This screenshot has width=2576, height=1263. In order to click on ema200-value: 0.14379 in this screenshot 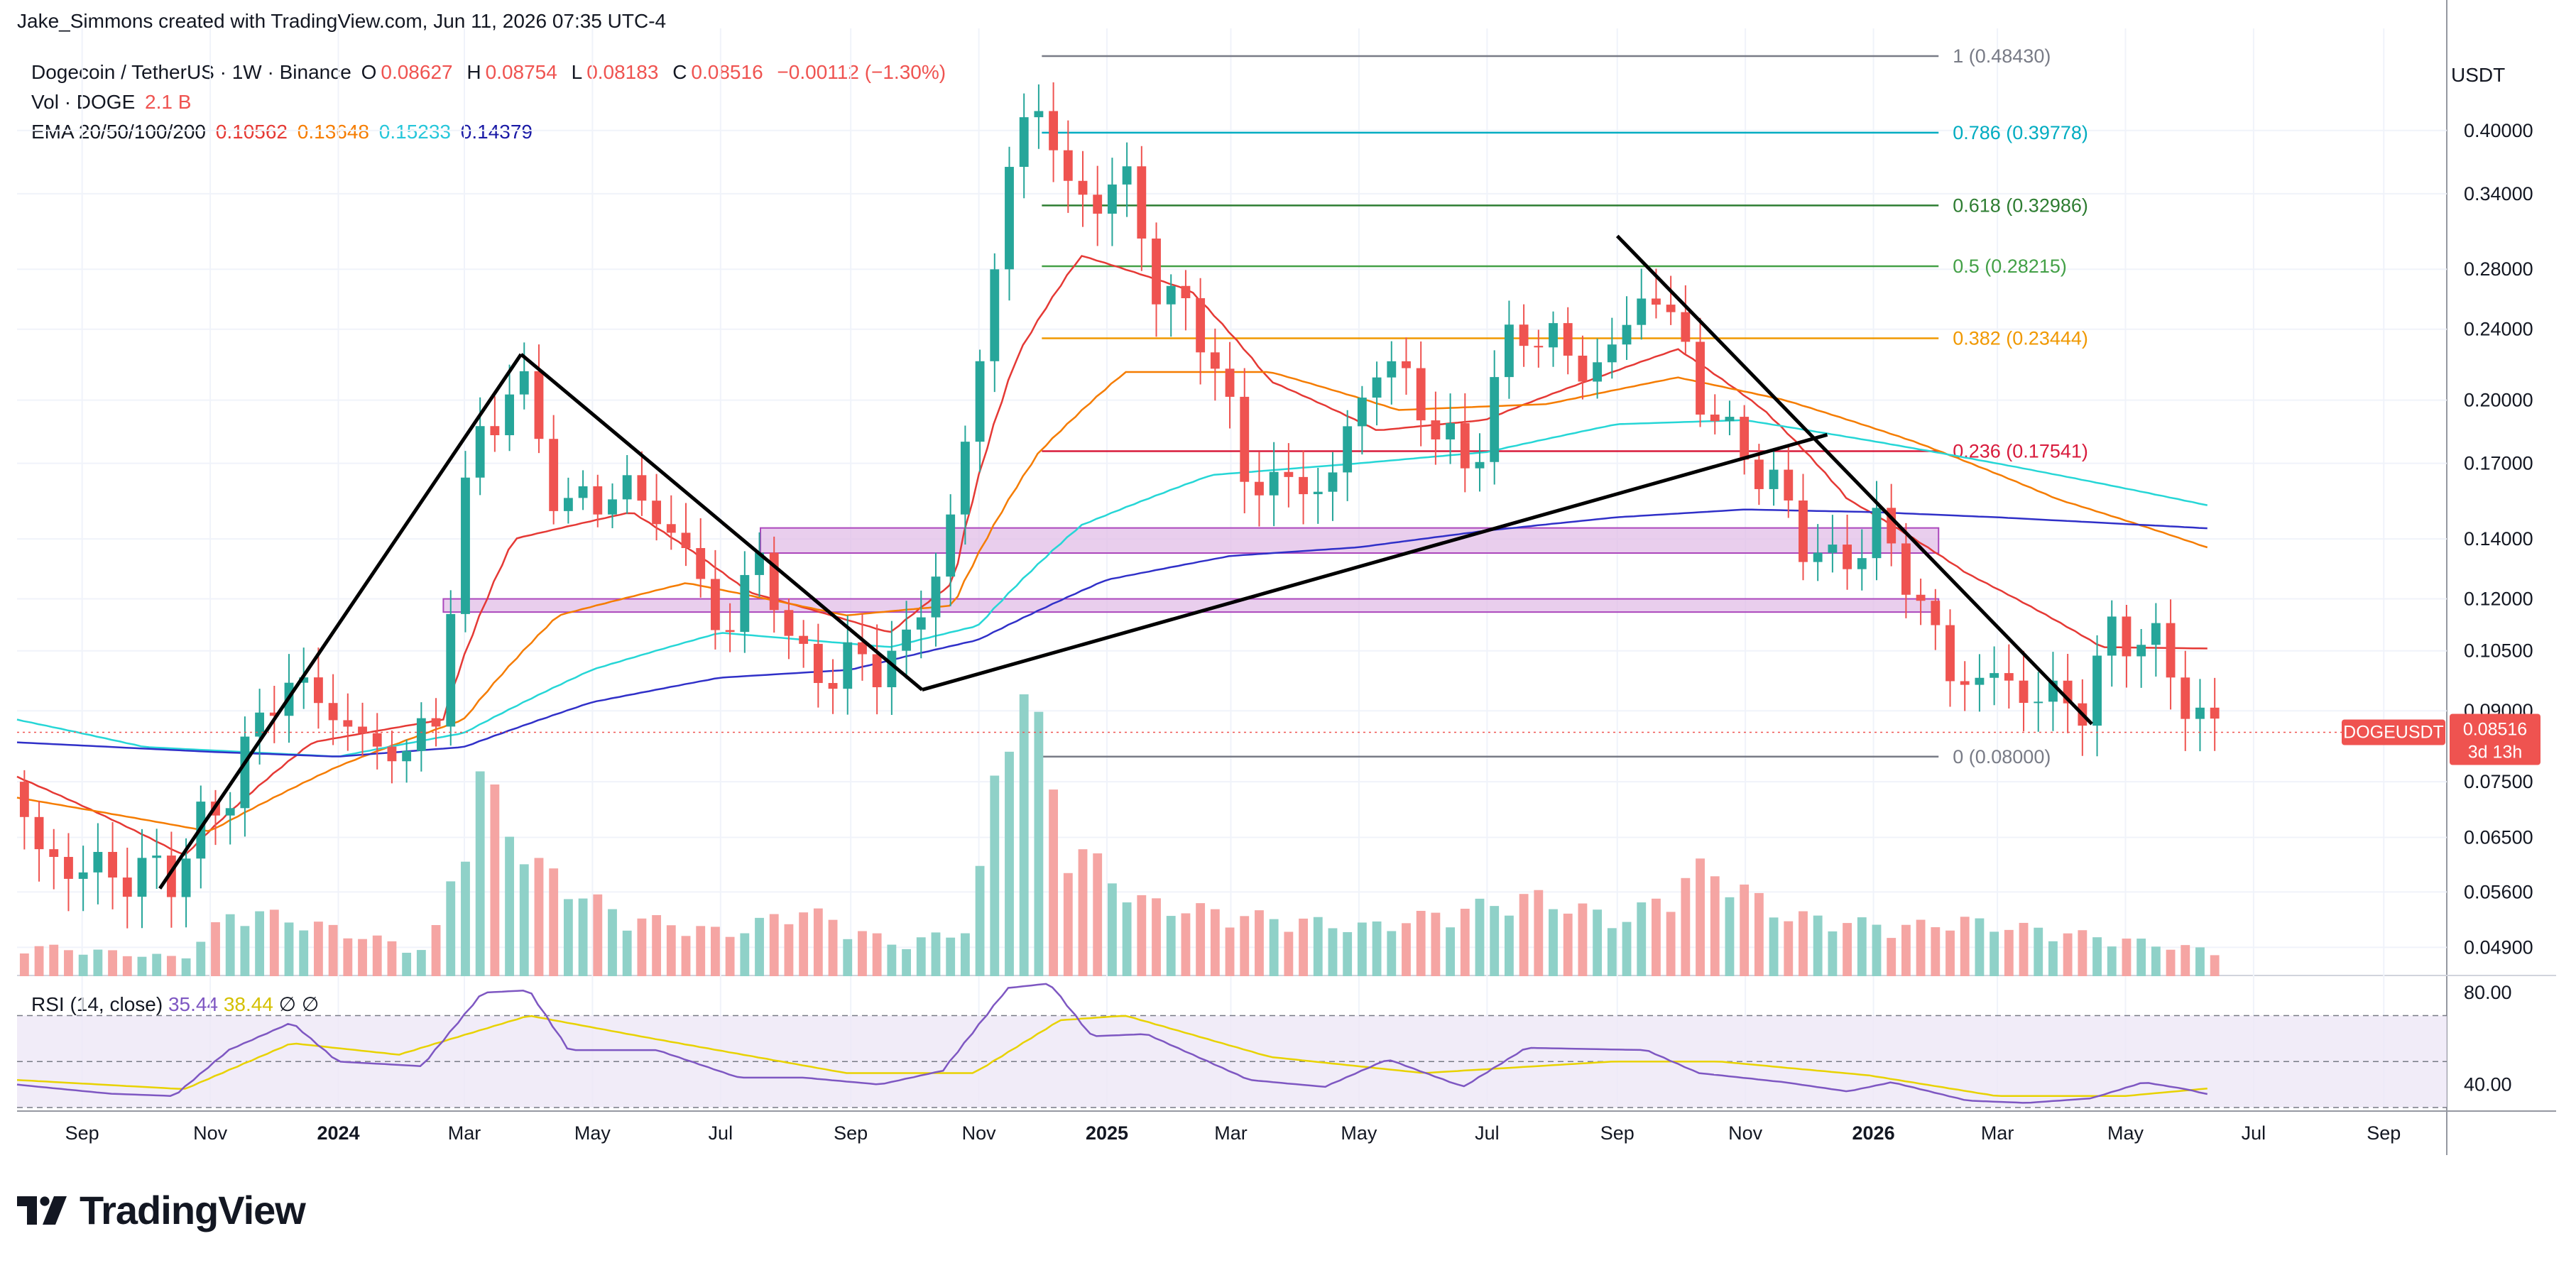, I will do `click(496, 132)`.